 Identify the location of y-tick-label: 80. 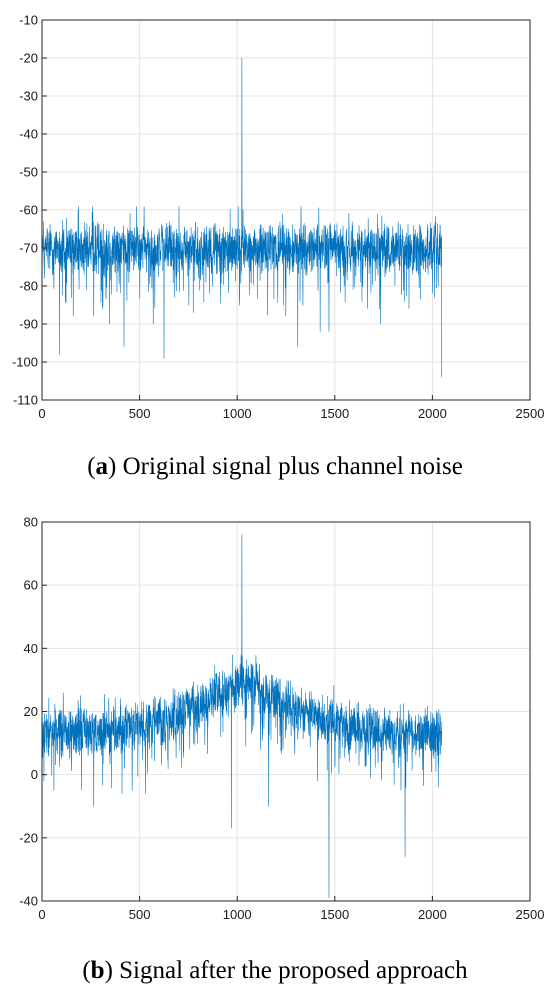
(31, 522).